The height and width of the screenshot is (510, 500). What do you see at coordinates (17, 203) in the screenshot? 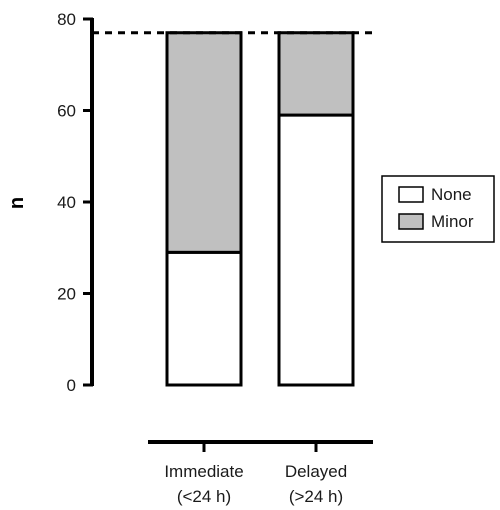
I see `y-axis-label: n` at bounding box center [17, 203].